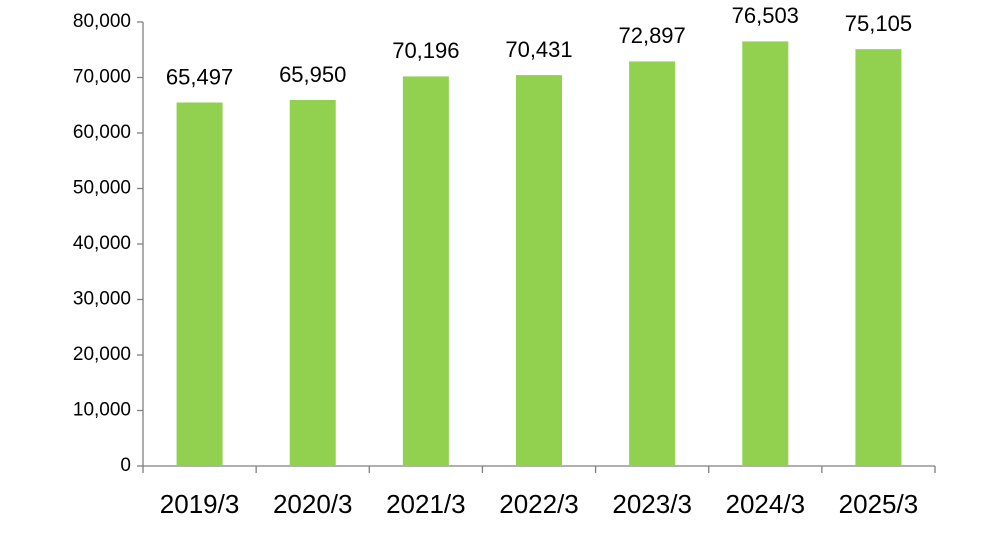 The height and width of the screenshot is (555, 985). Describe the element at coordinates (102, 188) in the screenshot. I see `y-tick-label: 50,000` at that location.